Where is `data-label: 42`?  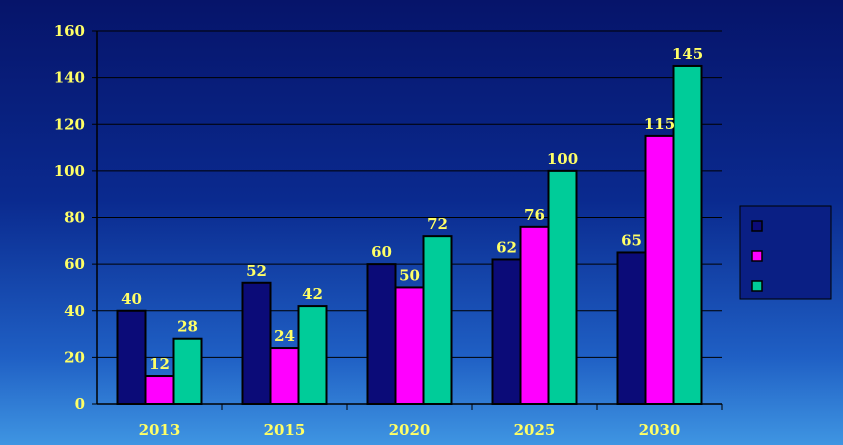 data-label: 42 is located at coordinates (312, 294).